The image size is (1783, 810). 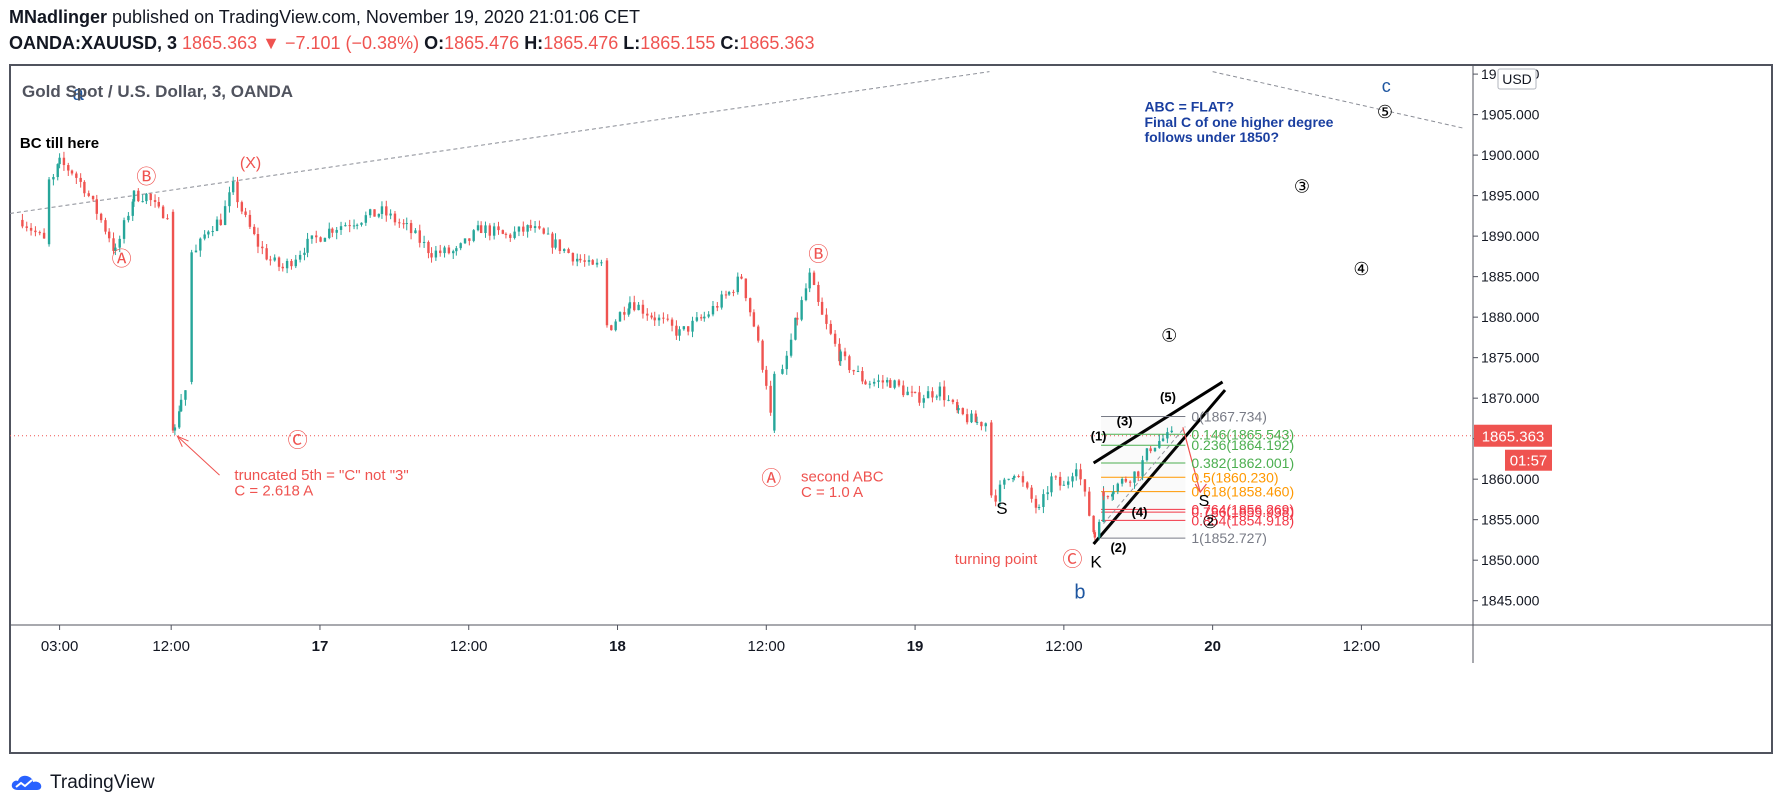 What do you see at coordinates (82, 783) in the screenshot?
I see `tradingview-logo: TradingView` at bounding box center [82, 783].